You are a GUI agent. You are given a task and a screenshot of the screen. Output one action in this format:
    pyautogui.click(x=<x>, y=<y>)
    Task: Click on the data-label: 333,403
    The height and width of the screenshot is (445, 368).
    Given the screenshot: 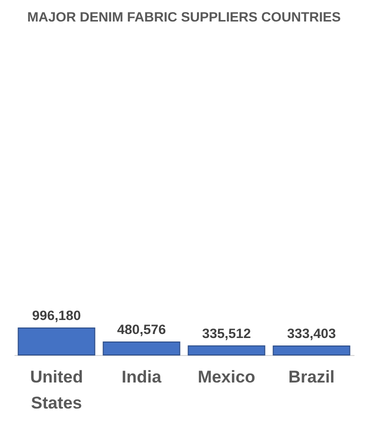 What is the action you would take?
    pyautogui.click(x=311, y=333)
    